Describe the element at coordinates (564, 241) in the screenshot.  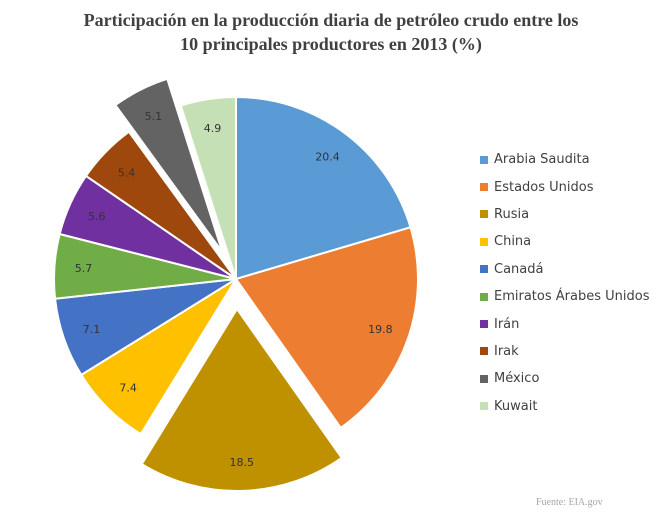
I see `legend-item-china: China` at that location.